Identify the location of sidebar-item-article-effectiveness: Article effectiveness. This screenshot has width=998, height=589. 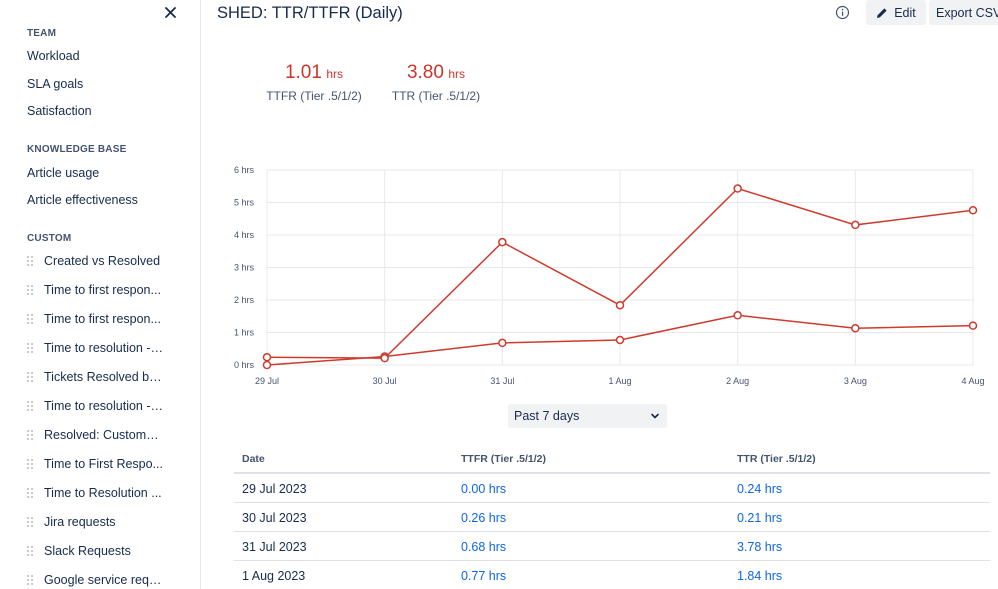
(82, 200).